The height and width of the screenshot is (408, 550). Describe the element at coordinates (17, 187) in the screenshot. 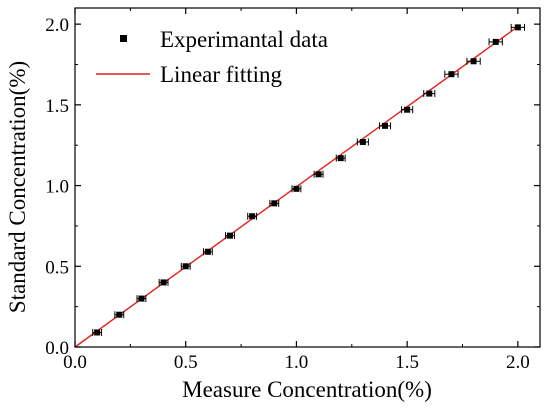

I see `y-axis-title: Standard Concentration(%)` at that location.